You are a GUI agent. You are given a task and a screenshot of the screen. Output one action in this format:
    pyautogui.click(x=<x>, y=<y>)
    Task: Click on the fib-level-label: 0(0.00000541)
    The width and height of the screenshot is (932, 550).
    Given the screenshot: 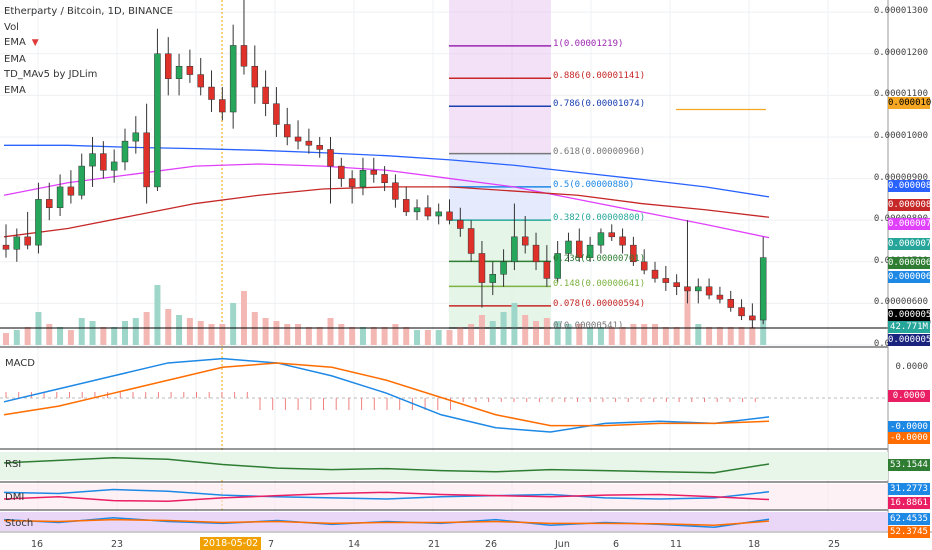 What is the action you would take?
    pyautogui.click(x=588, y=325)
    